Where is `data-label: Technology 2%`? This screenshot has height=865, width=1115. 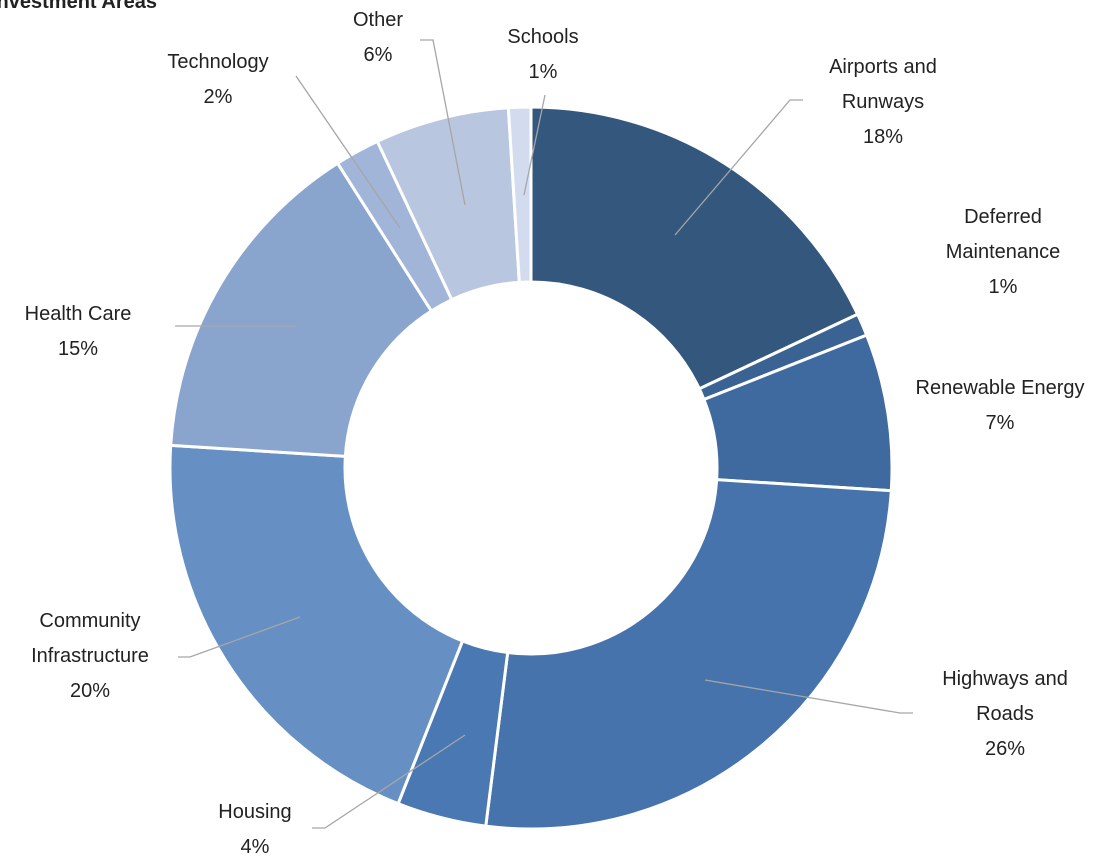 data-label: Technology 2% is located at coordinates (218, 80).